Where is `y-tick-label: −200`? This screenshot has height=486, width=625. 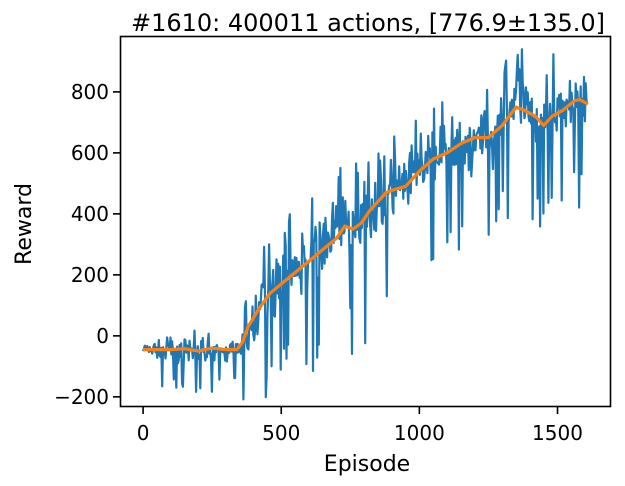
y-tick-label: −200 is located at coordinates (81, 397).